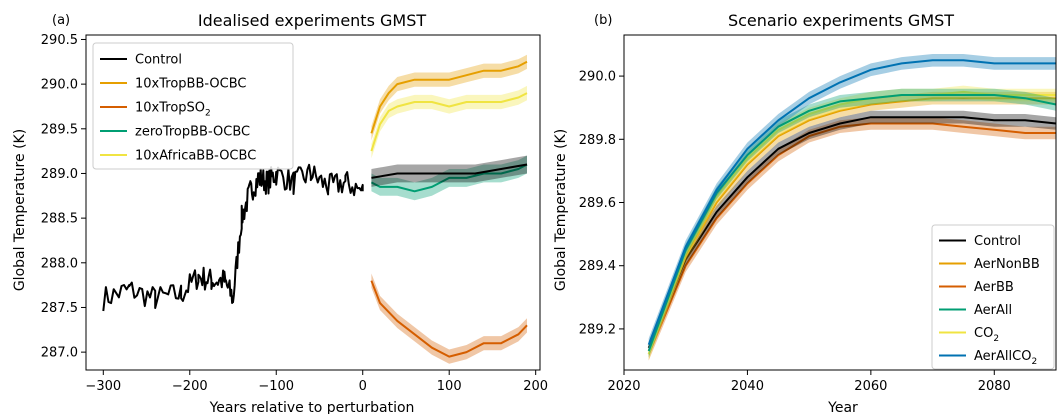 The width and height of the screenshot is (1060, 414). I want to click on x-tick-label: −200, so click(190, 386).